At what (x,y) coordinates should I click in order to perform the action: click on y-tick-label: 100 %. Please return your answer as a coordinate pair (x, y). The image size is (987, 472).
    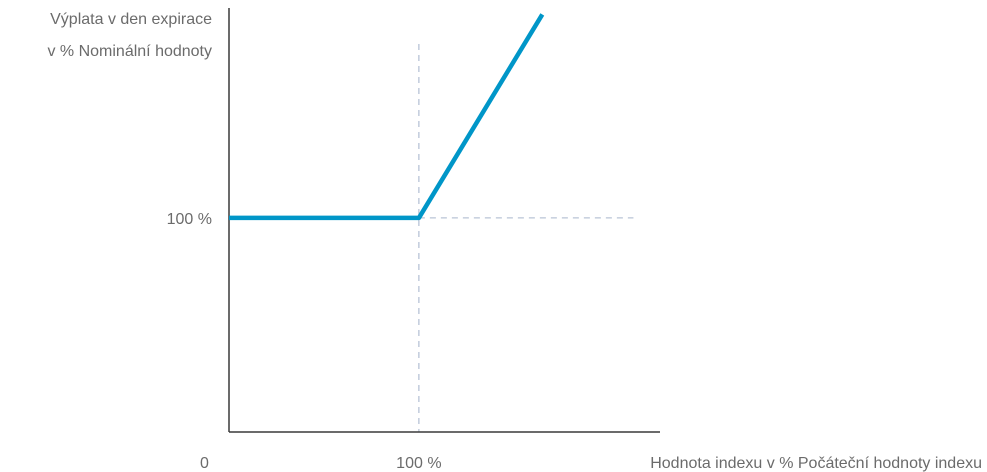
    Looking at the image, I should click on (189, 219).